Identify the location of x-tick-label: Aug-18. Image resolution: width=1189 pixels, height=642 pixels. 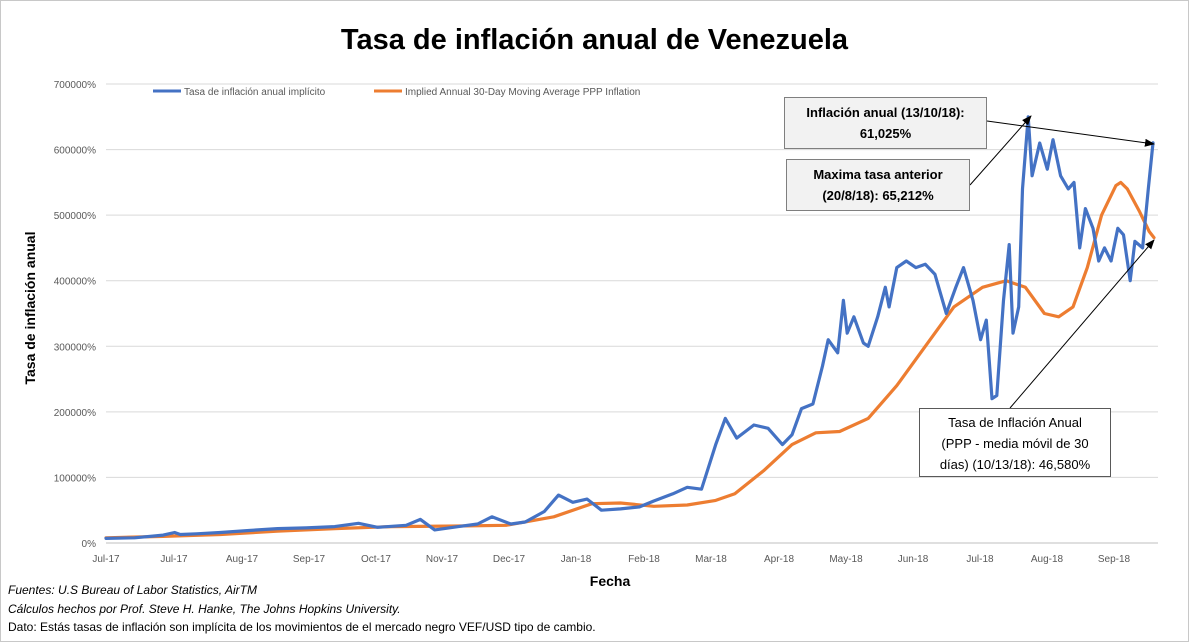
(1047, 559).